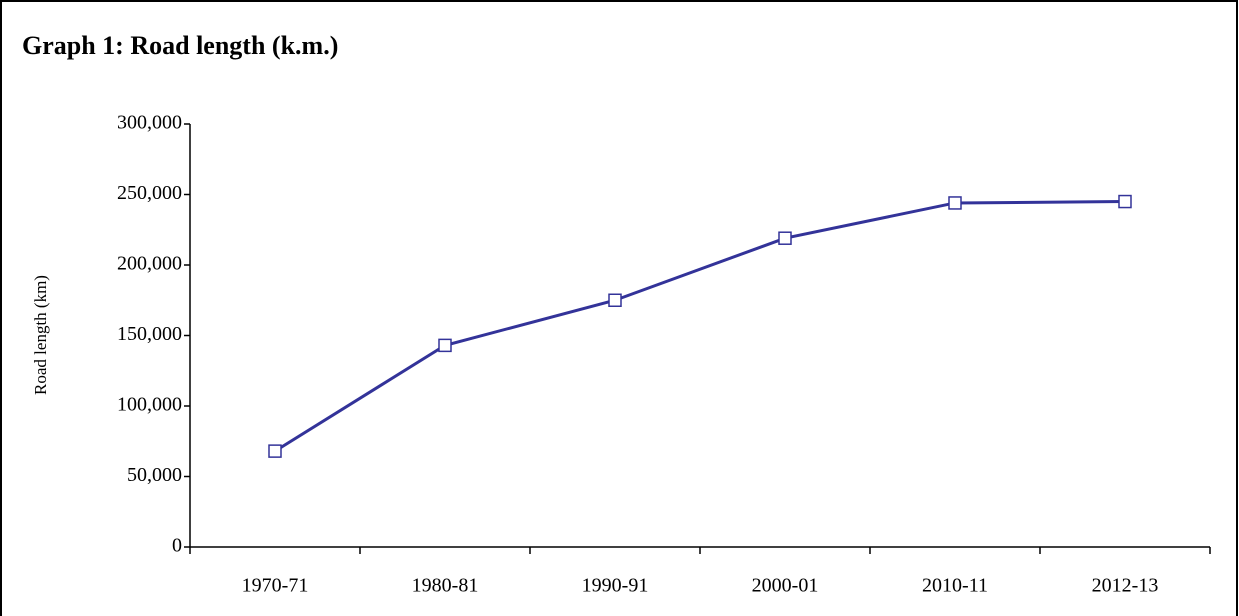 This screenshot has width=1239, height=616. I want to click on x-tick-label: 1980-81, so click(445, 586).